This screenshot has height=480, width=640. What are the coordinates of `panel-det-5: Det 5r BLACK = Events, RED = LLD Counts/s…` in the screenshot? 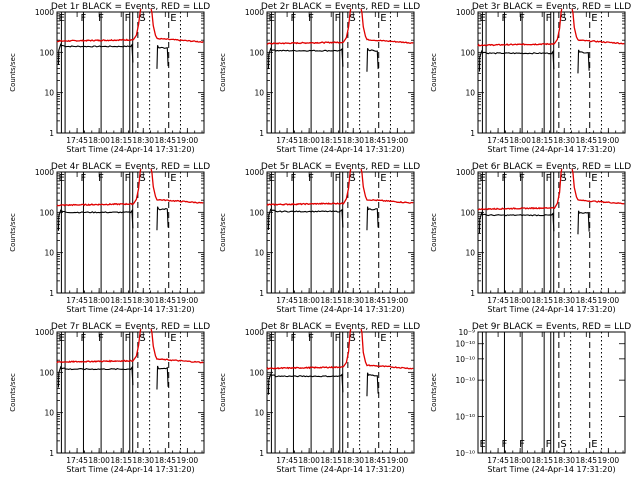 It's located at (319, 238).